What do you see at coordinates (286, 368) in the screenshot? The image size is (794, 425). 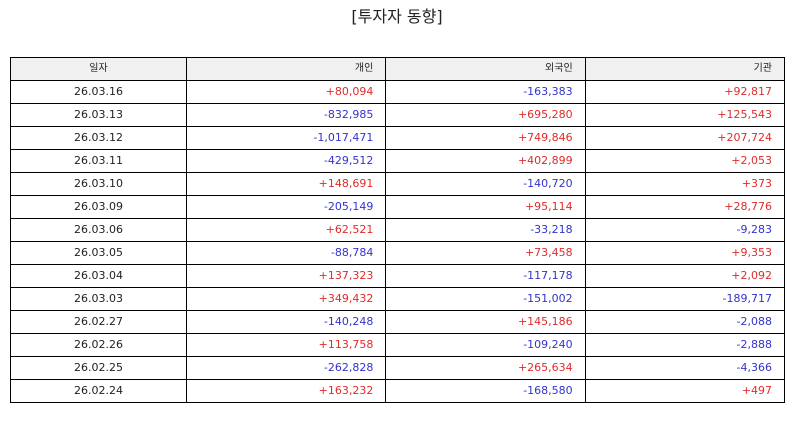 I see `cell-individual: -262,828` at bounding box center [286, 368].